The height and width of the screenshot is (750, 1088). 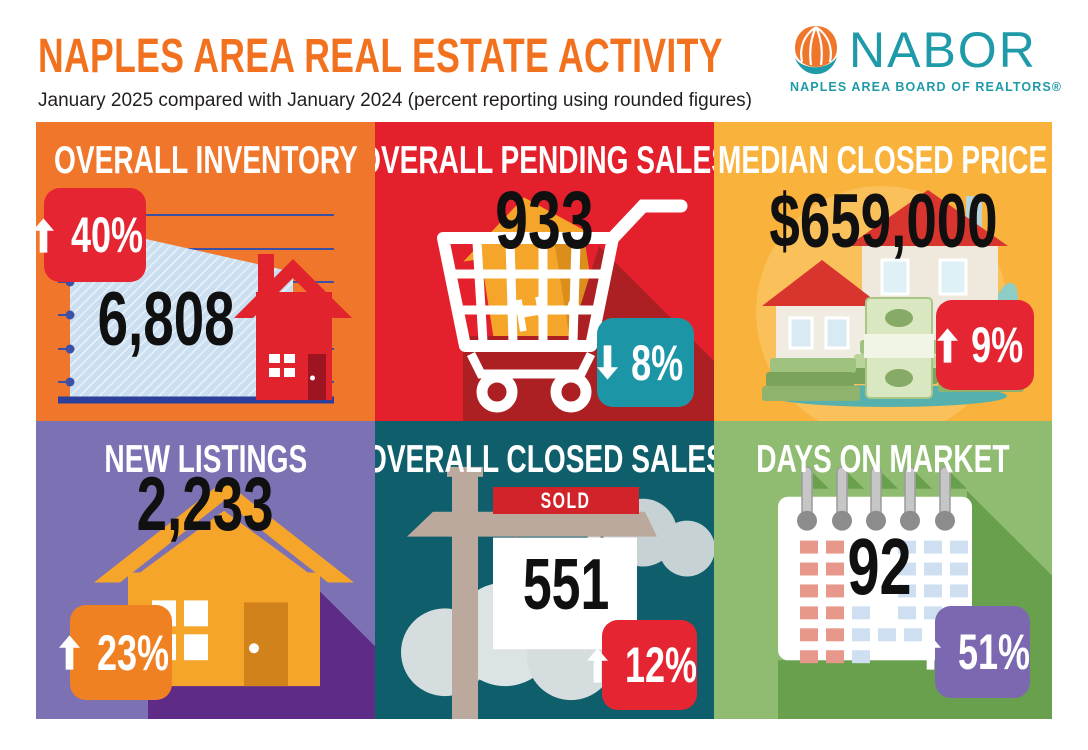 I want to click on change-badge: 23%, so click(x=115, y=652).